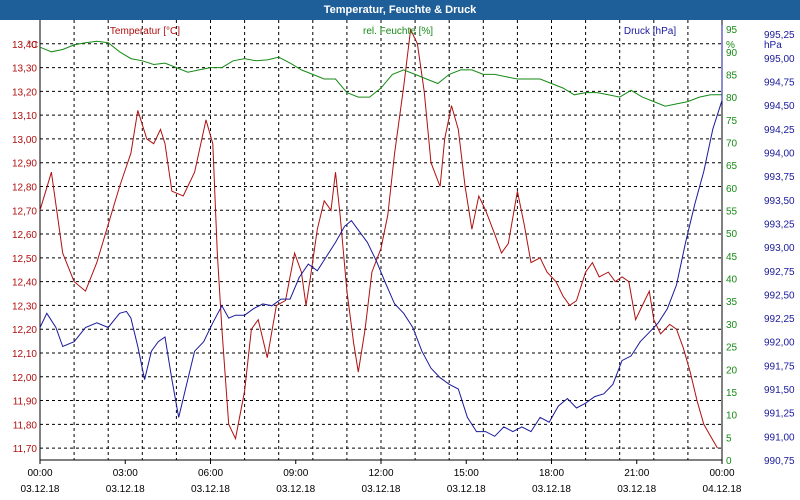 The width and height of the screenshot is (800, 500). I want to click on humidity-tick-label: 95, so click(732, 30).